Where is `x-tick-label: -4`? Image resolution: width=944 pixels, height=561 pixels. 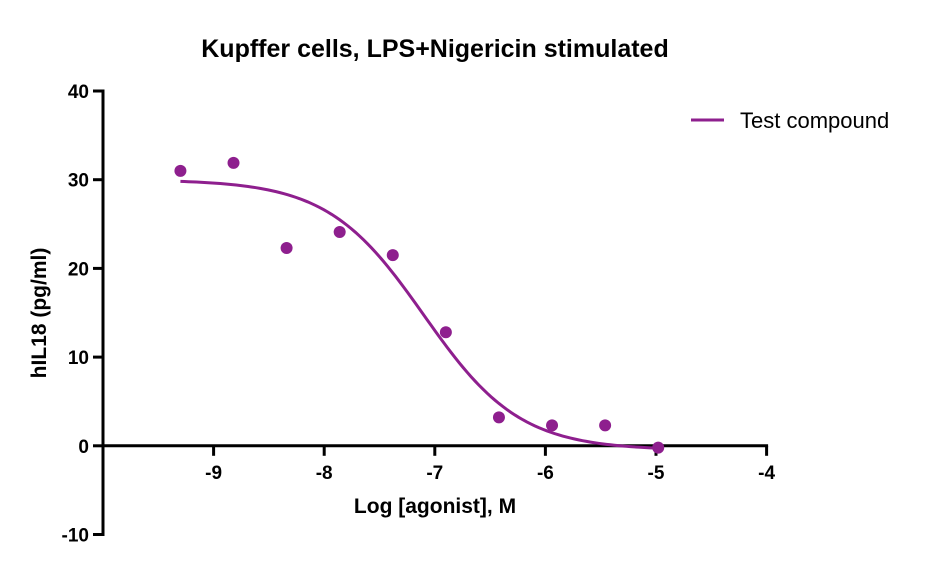
x-tick-label: -4 is located at coordinates (766, 473).